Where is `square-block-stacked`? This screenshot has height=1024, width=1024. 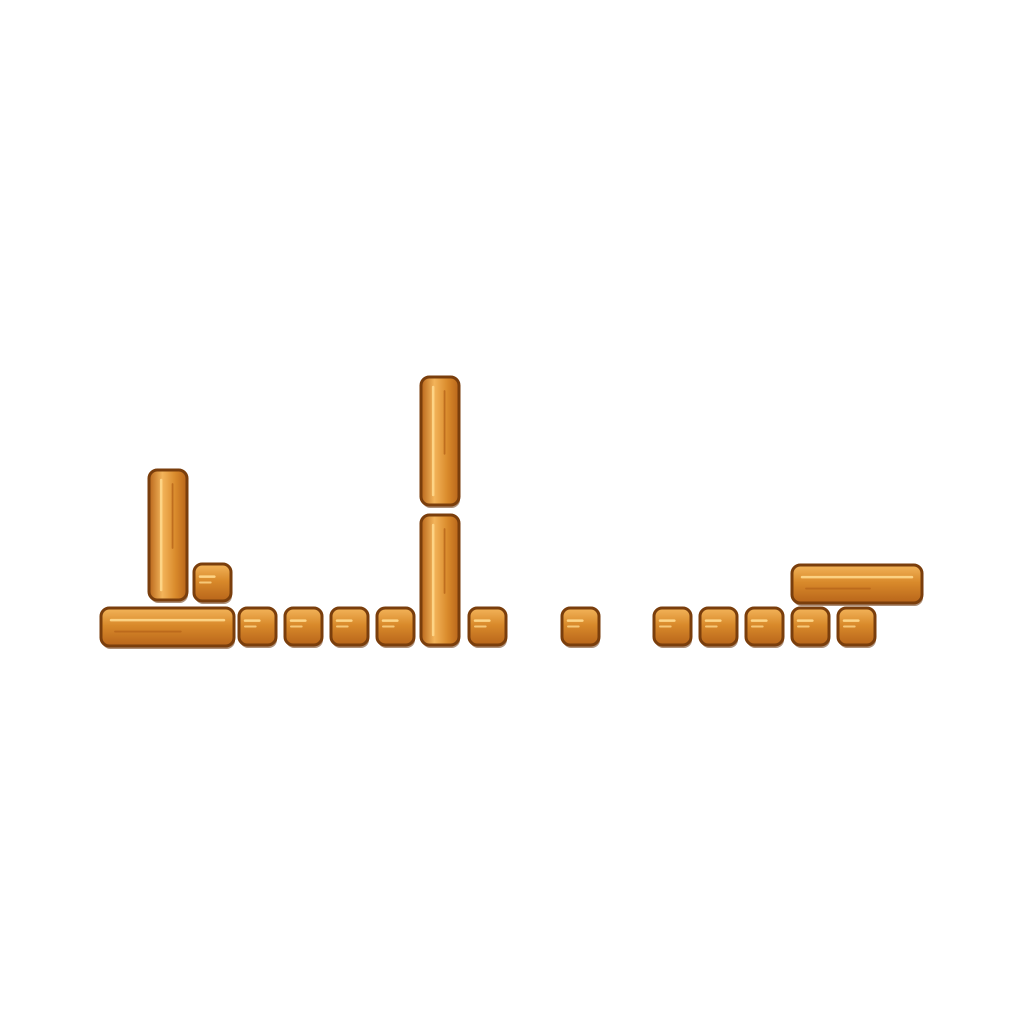 square-block-stacked is located at coordinates (212, 583).